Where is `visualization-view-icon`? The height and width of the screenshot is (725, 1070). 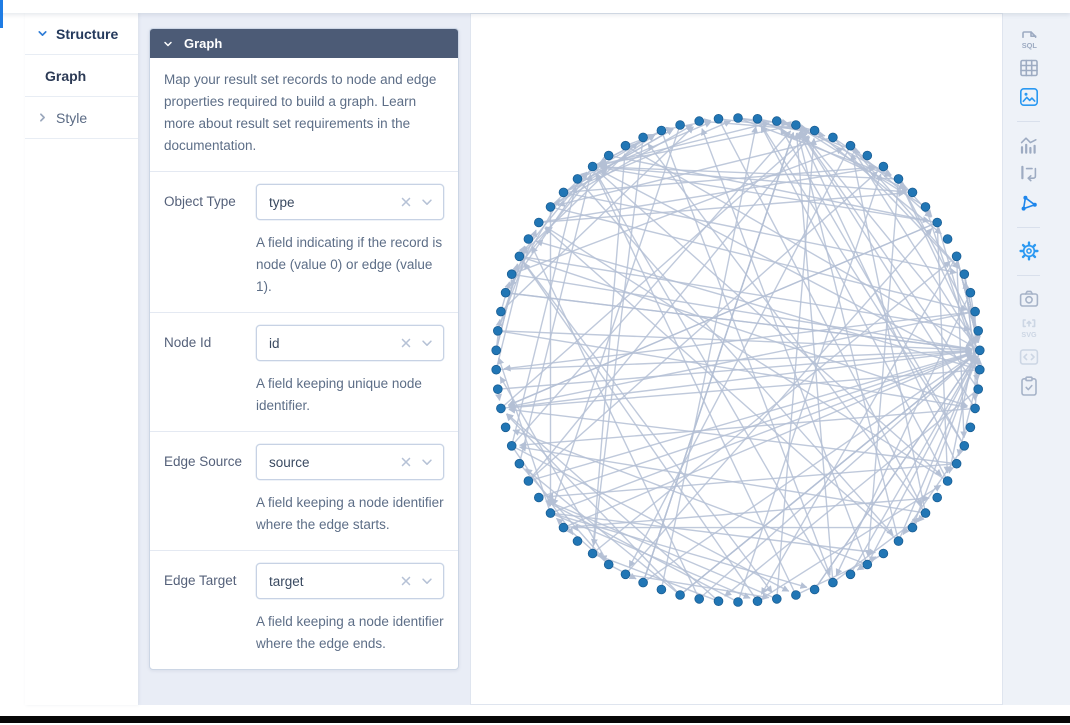 visualization-view-icon is located at coordinates (1029, 97).